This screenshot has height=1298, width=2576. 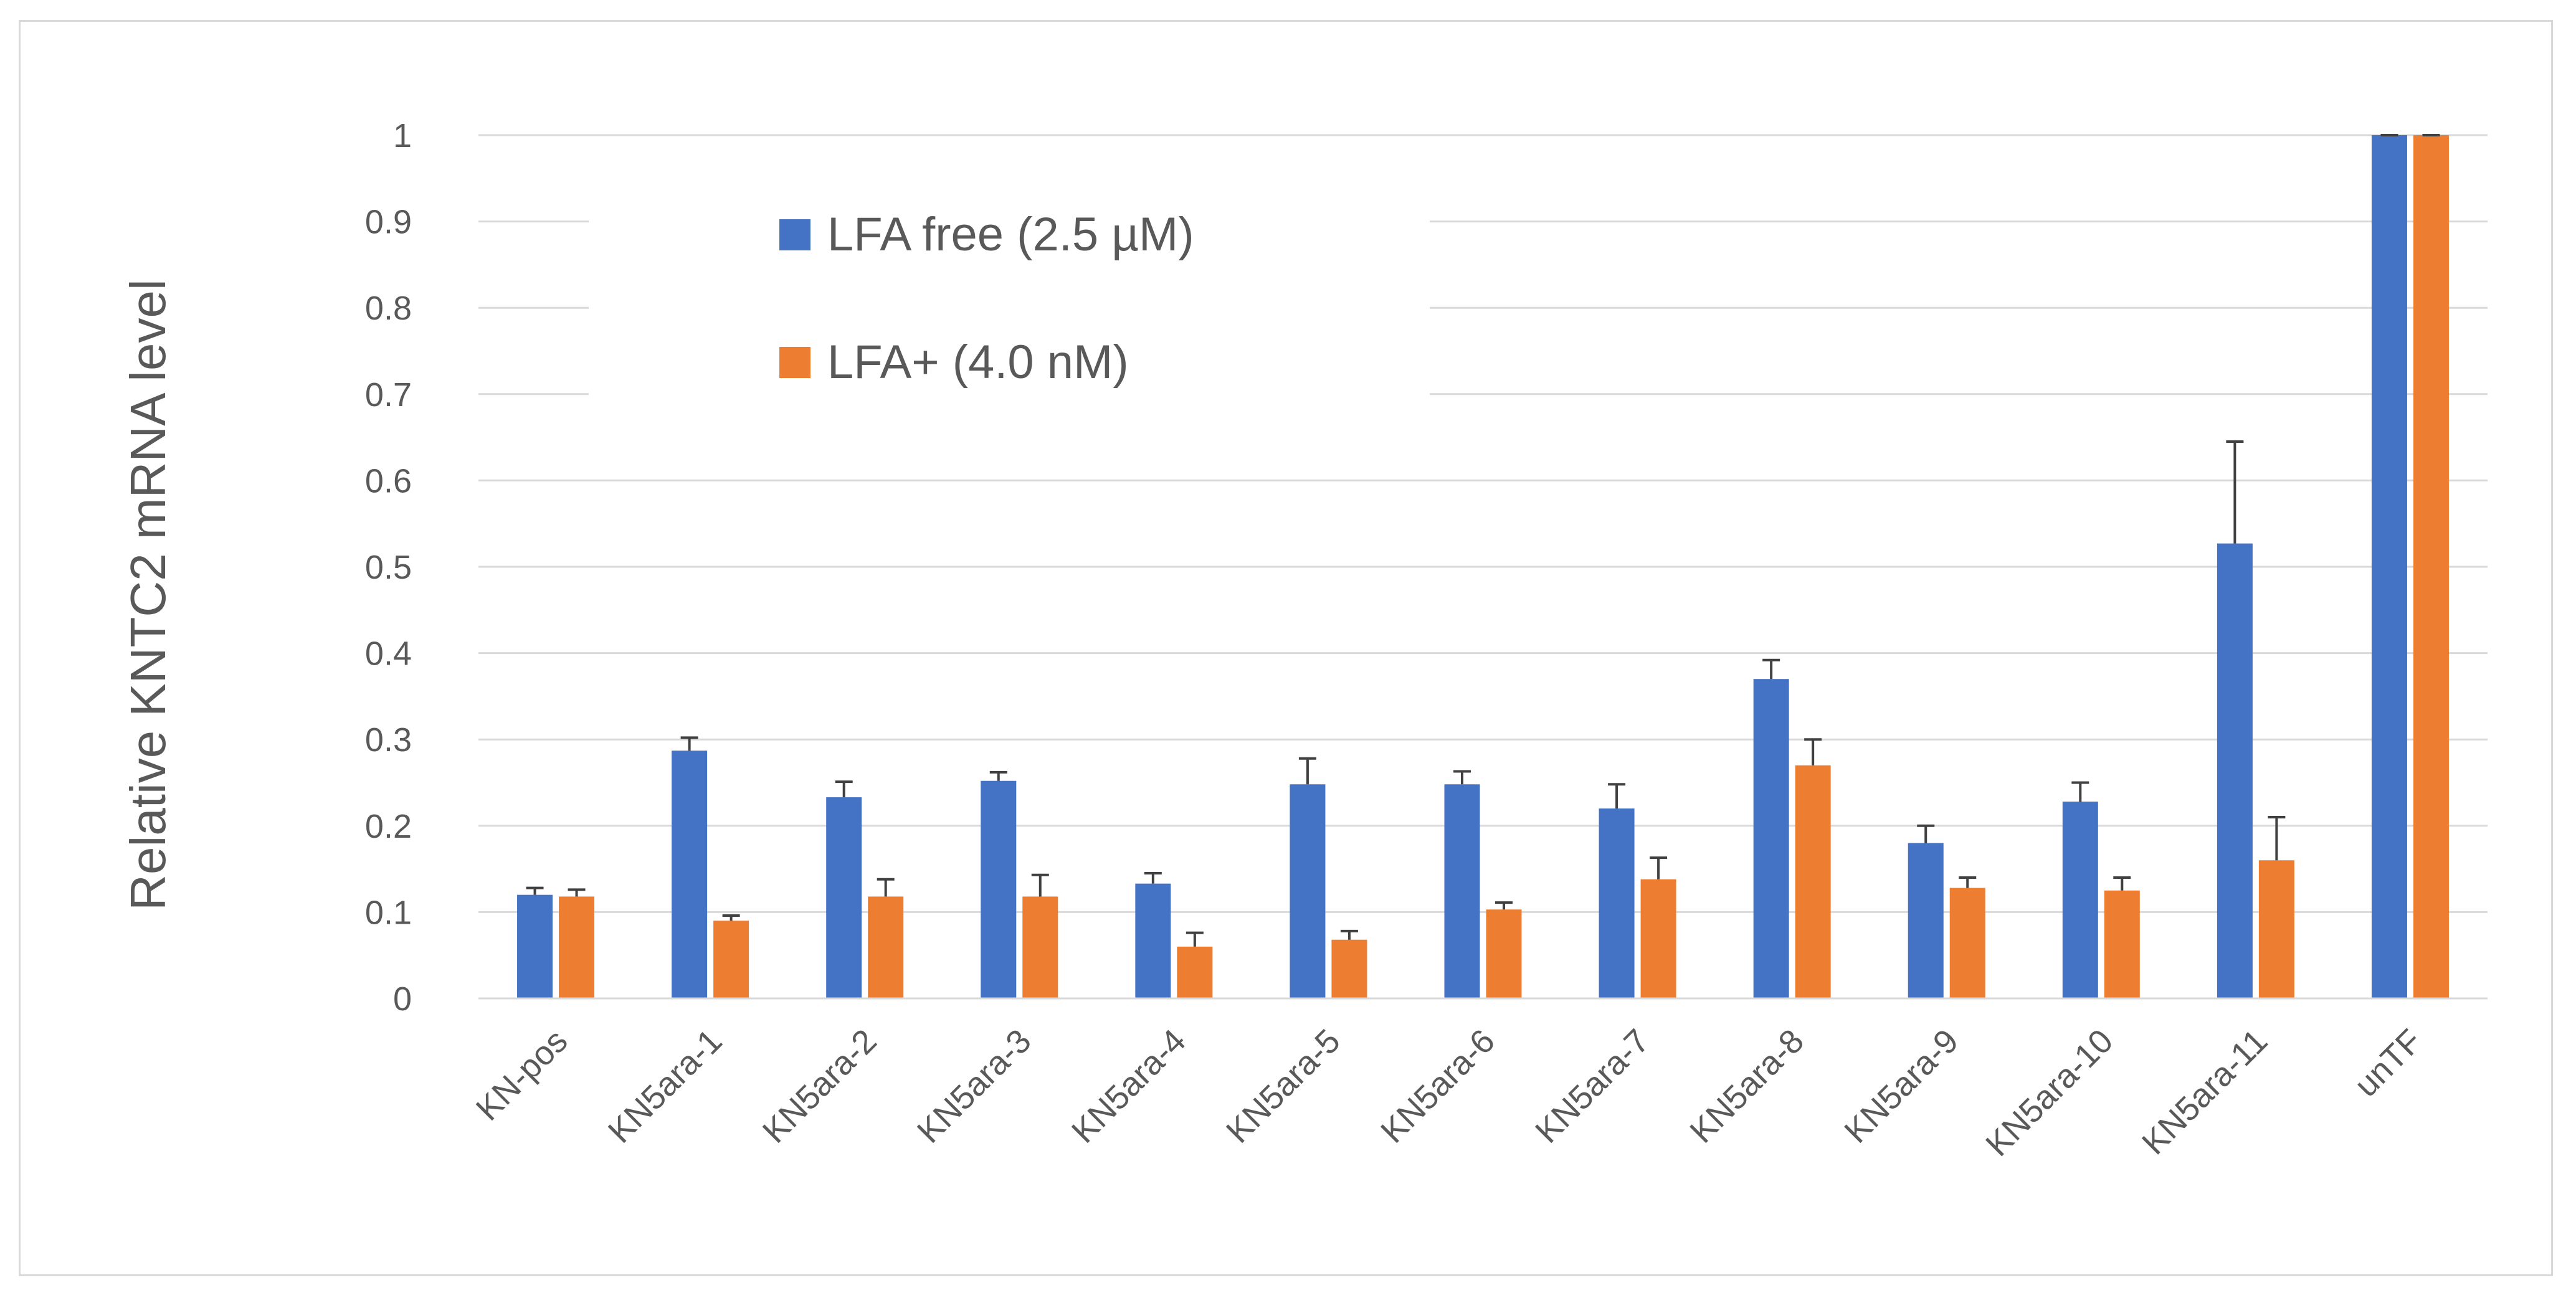 I want to click on bar-lfa-plus-kn-pos, so click(x=577, y=947).